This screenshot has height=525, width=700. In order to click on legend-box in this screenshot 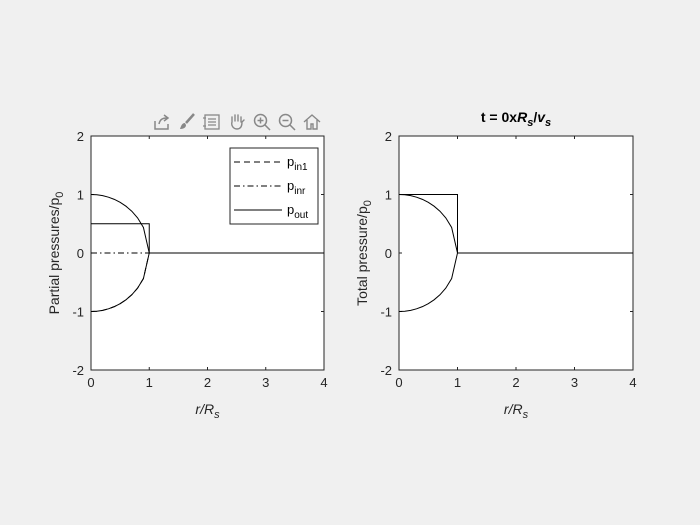, I will do `click(274, 186)`.